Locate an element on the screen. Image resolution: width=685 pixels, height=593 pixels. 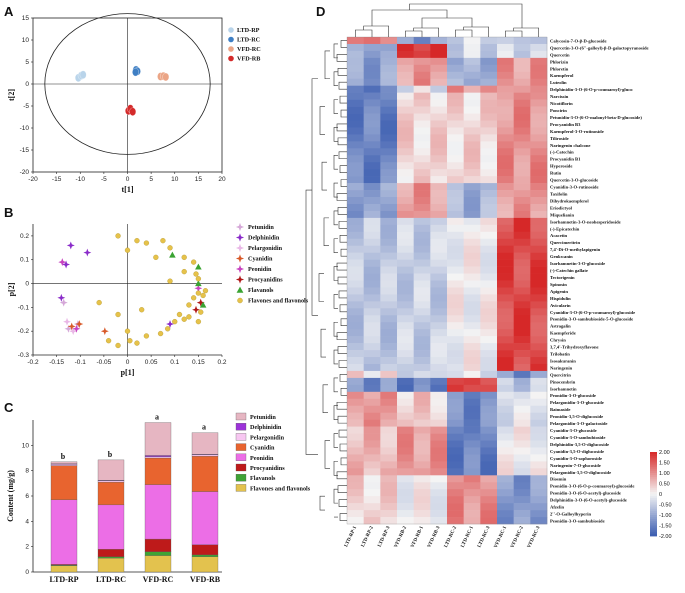
heatmap-row-label: (-)-Catechin gallate is located at coordinates (569, 270).